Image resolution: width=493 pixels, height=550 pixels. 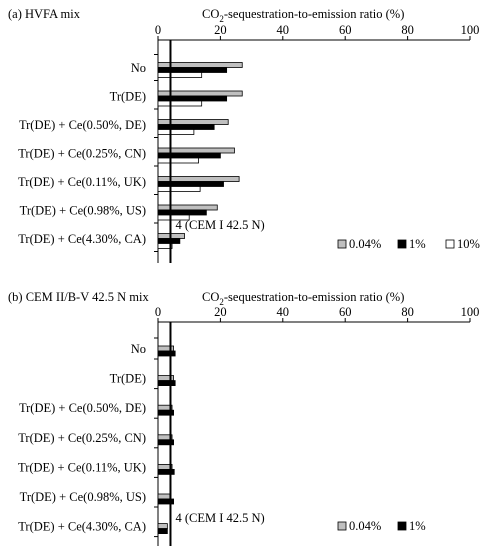 I want to click on panel-label: (b) CEM II/B-V 42.5 N mix, so click(x=78, y=297).